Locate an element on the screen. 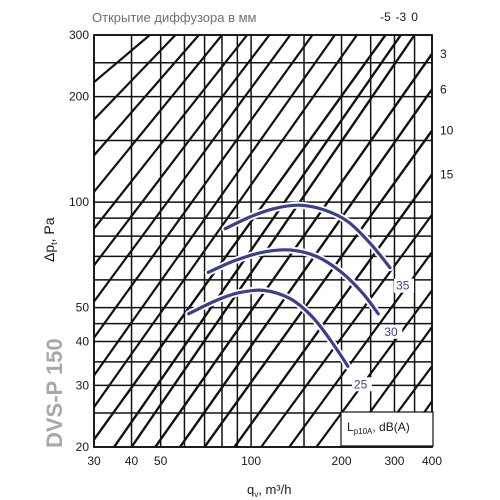 The image size is (500, 500). y-axis-label: Δpt, Pa is located at coordinates (50, 239).